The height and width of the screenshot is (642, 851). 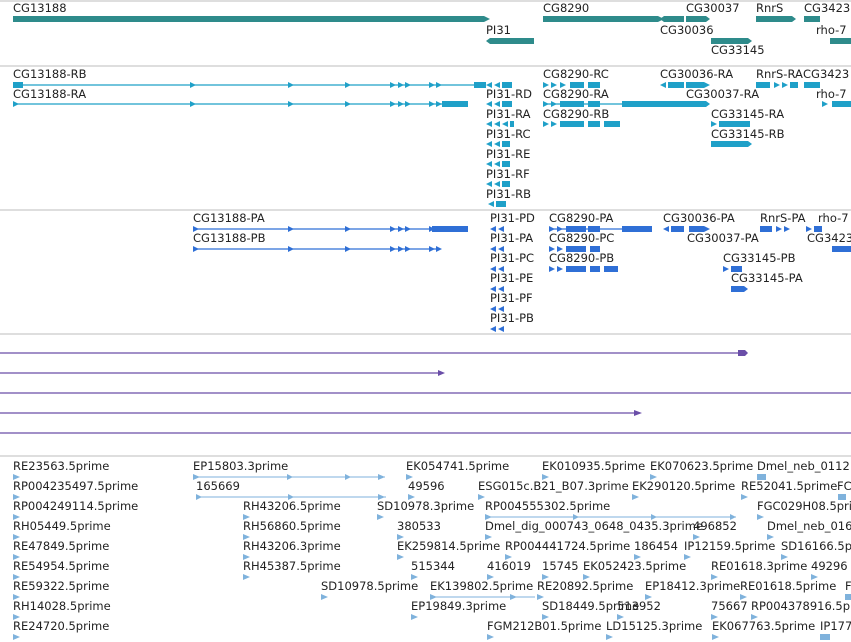 What do you see at coordinates (816, 549) in the screenshot?
I see `est-feature: SD16166.5p` at bounding box center [816, 549].